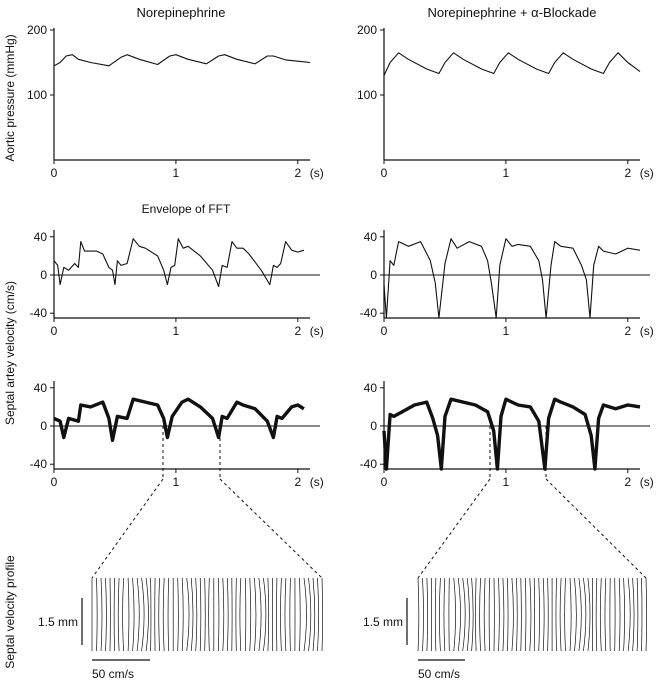  I want to click on right-title: Norepinephrine + α-Blockade, so click(511, 12).